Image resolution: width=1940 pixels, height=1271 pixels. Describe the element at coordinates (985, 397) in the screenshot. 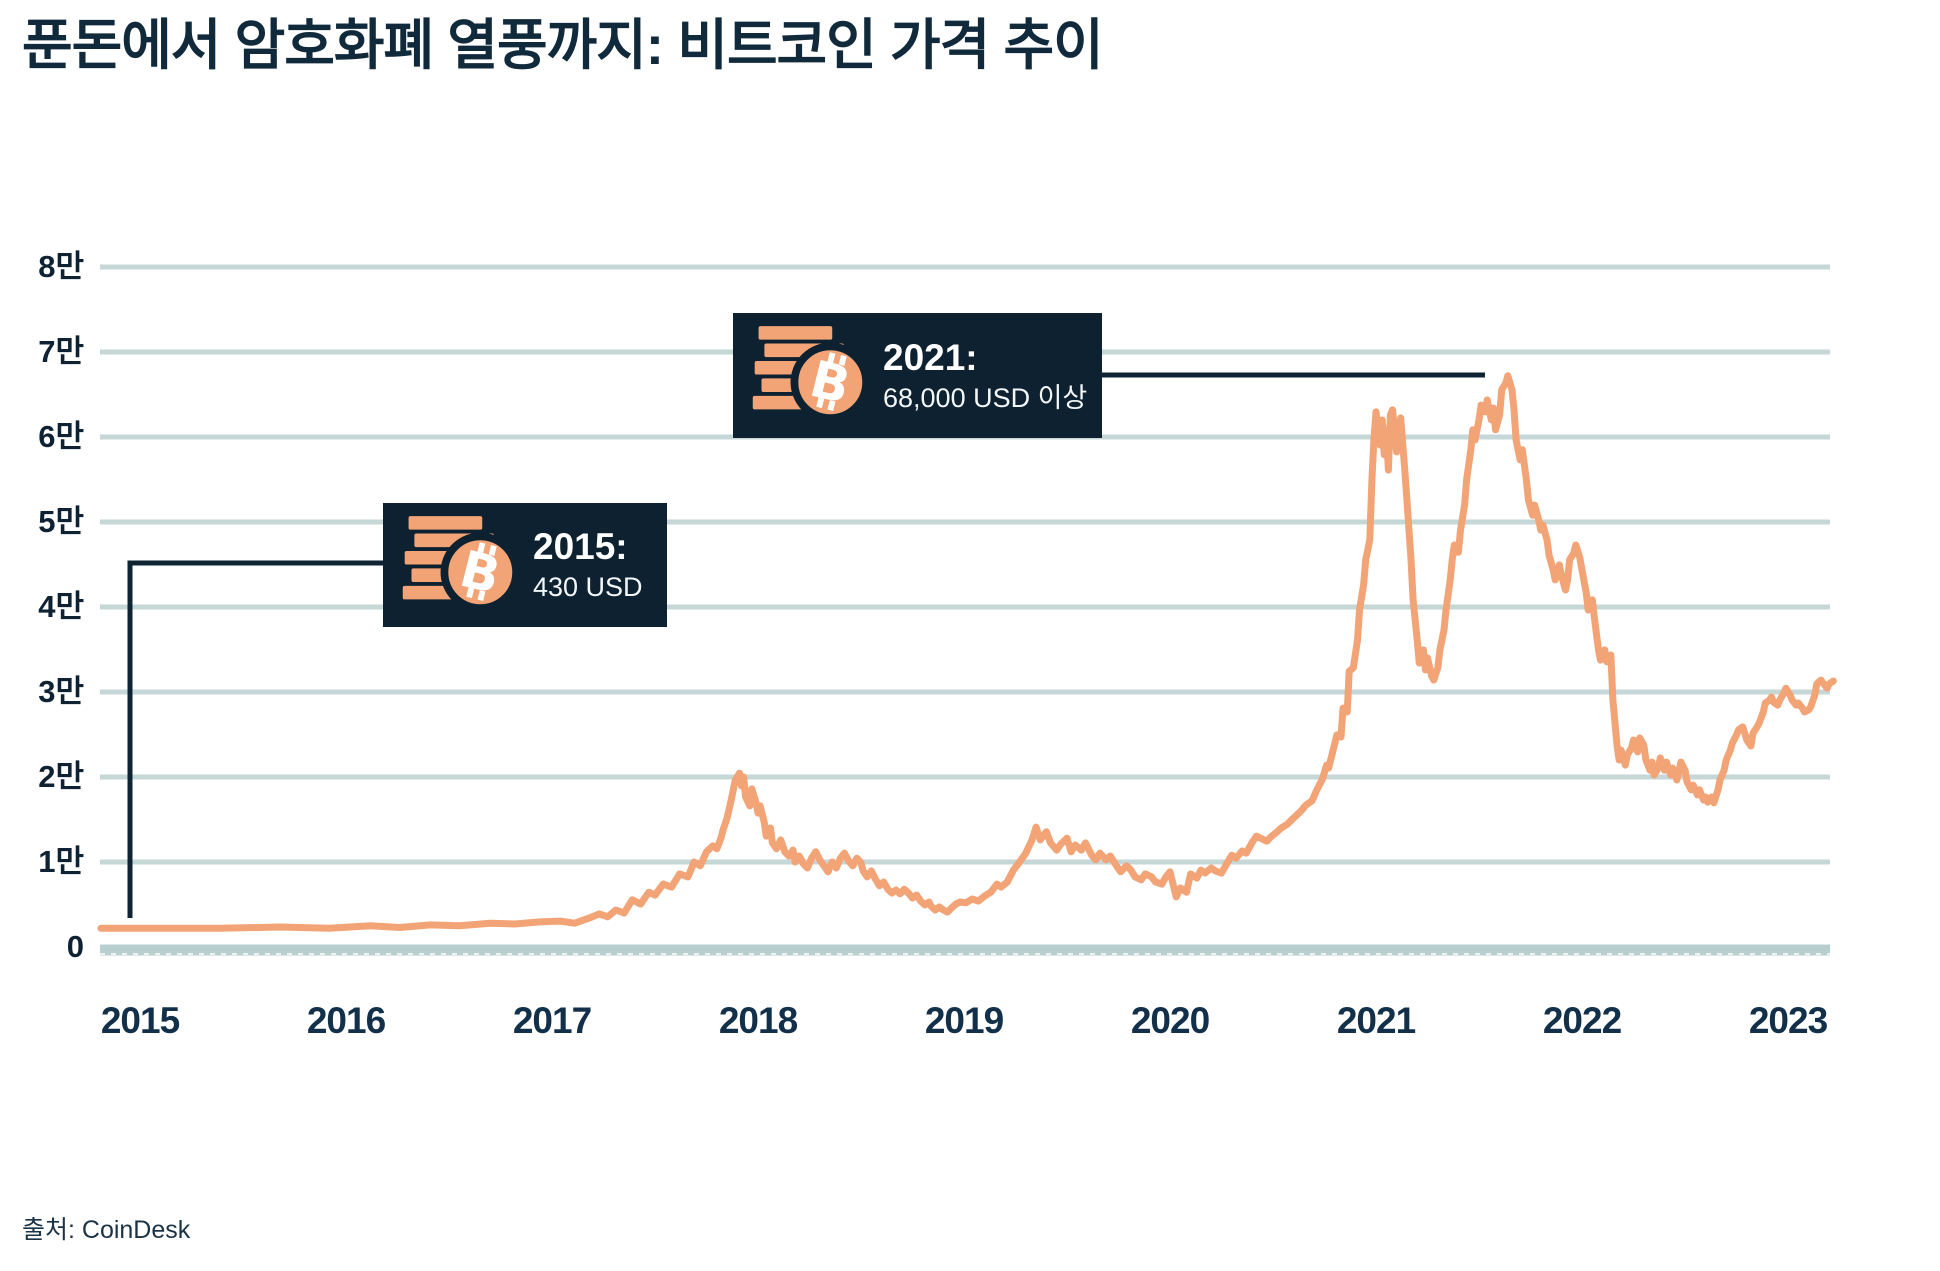

I see `annotation-2021-value: 68,000 USD 이상` at that location.